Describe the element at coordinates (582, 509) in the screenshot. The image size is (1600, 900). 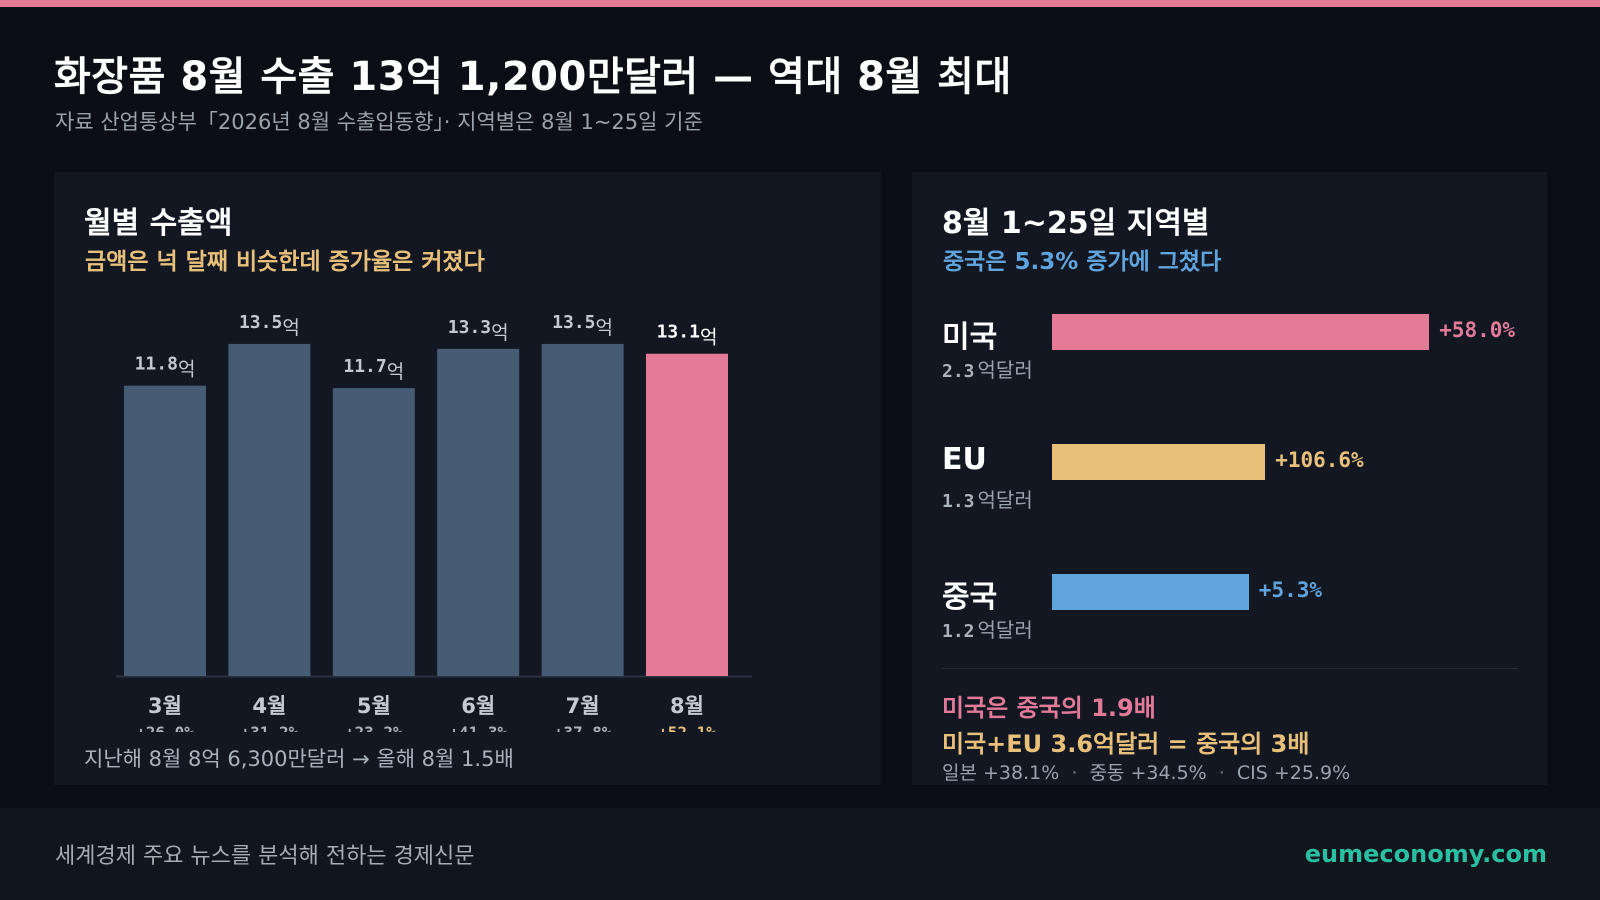
I see `bar-7월` at that location.